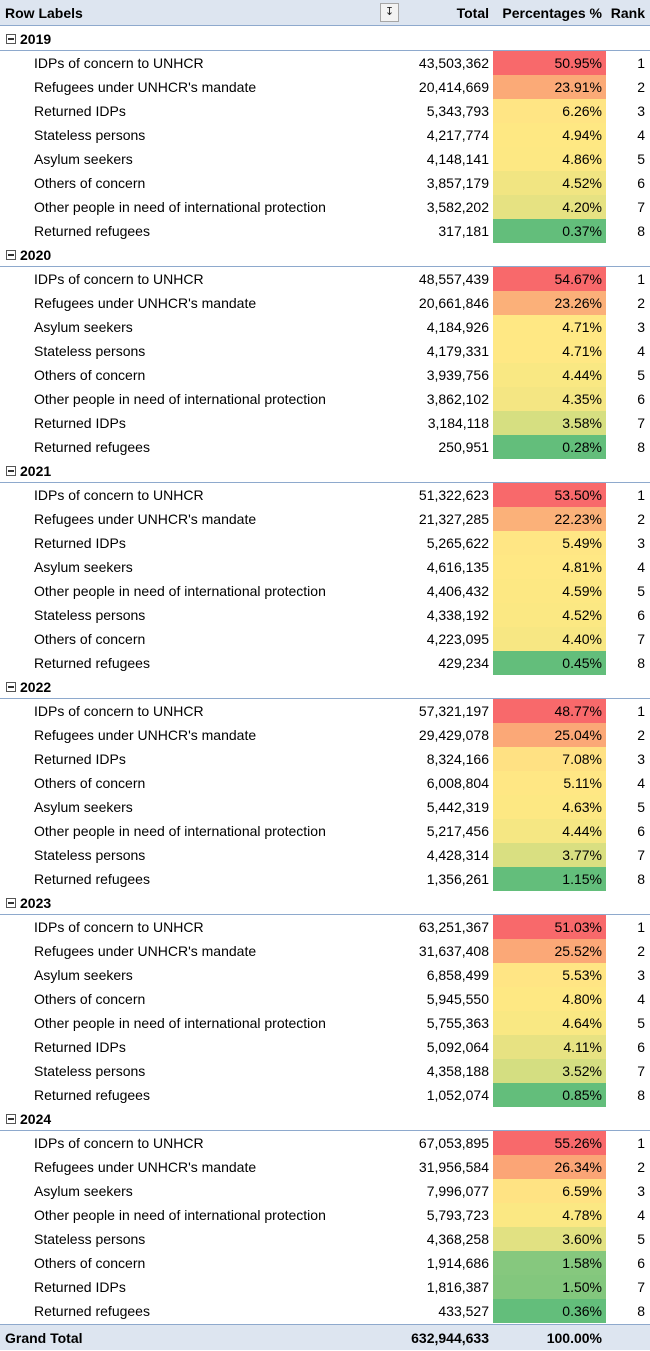 The image size is (650, 1351). Describe the element at coordinates (325, 135) in the screenshot. I see `table-row: Stateless persons 4,217,774 4.94% 4` at that location.